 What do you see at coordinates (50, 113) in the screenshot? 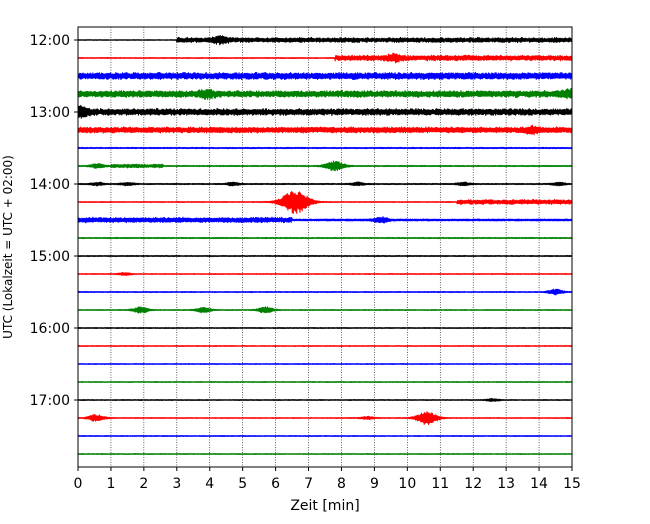
I see `y-tick-label: 13:00` at bounding box center [50, 113].